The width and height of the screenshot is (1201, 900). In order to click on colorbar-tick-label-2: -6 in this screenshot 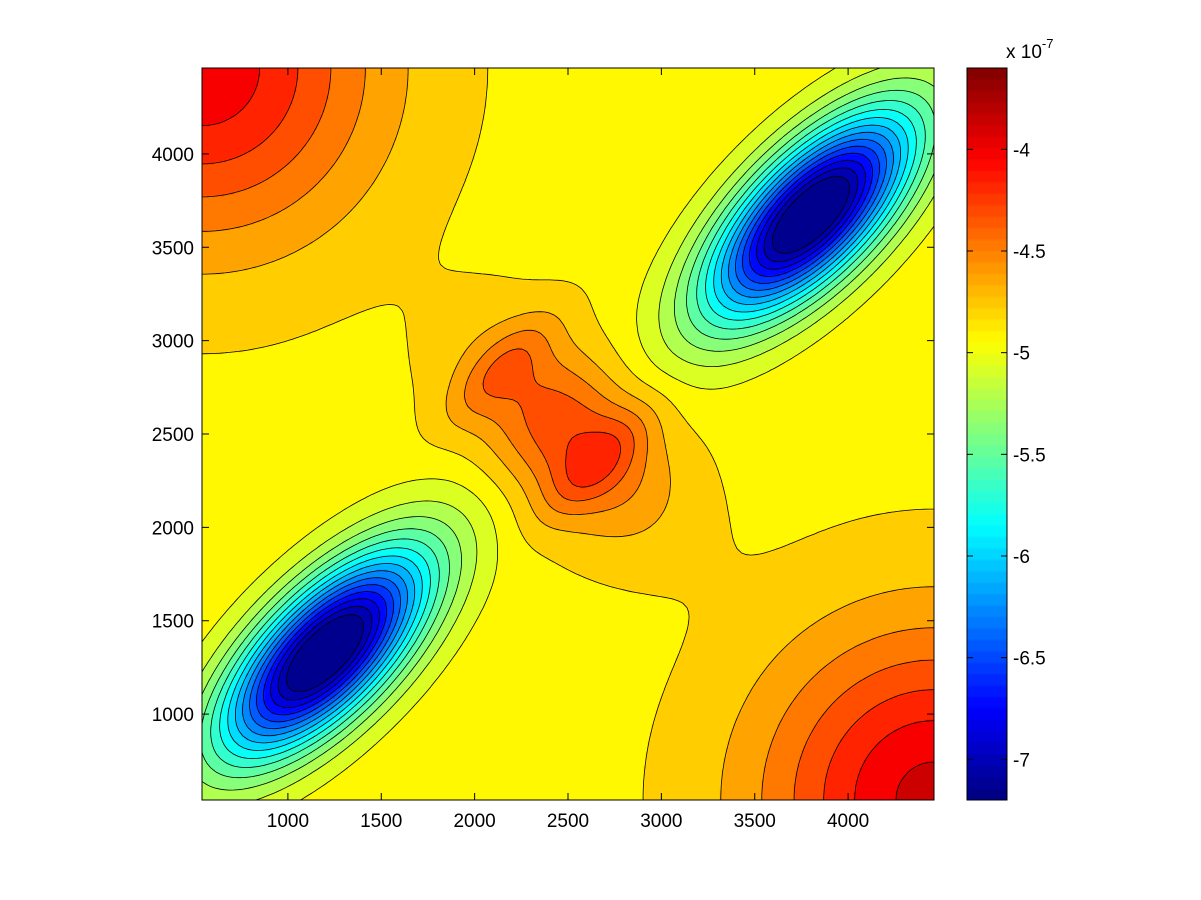, I will do `click(1021, 557)`.